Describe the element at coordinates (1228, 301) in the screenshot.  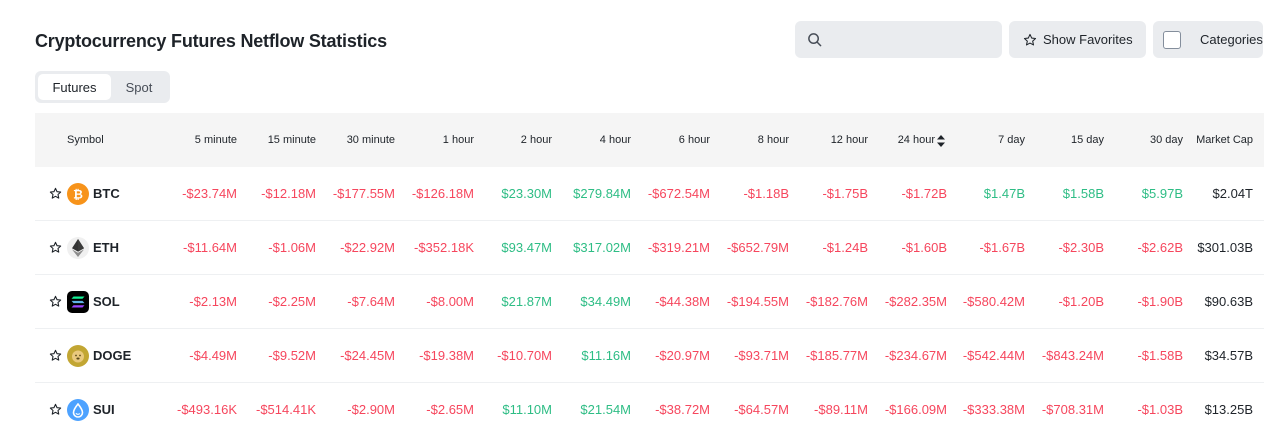
I see `market-cap-value: $90.63B` at that location.